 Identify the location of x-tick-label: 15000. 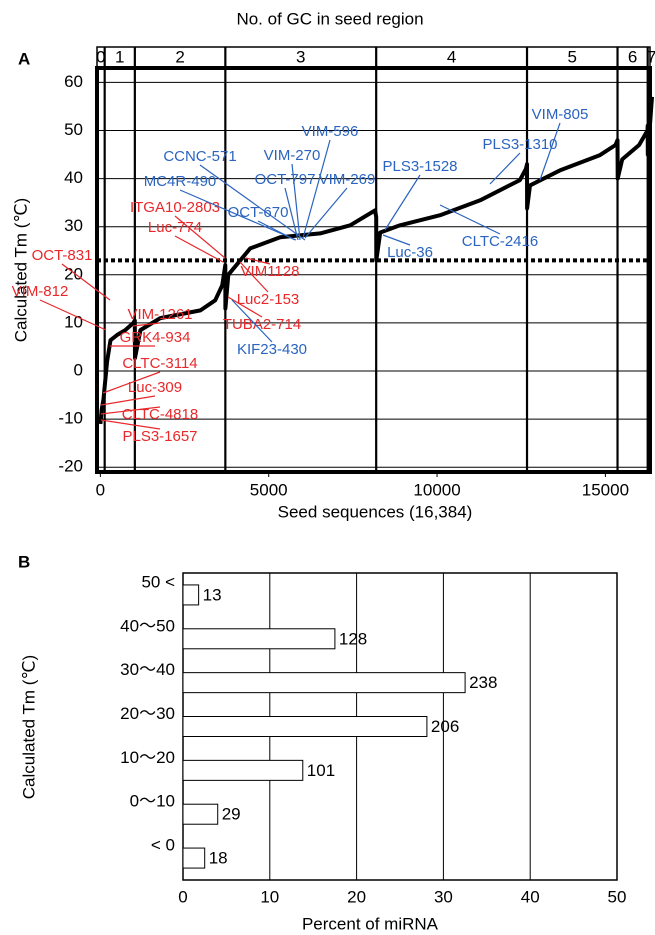
(605, 489).